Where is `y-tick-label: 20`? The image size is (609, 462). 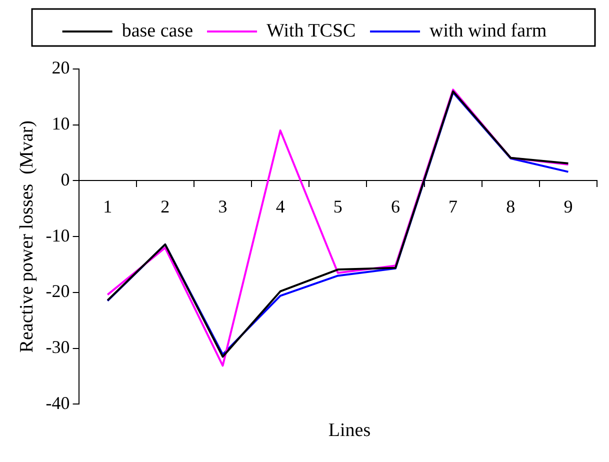
y-tick-label: 20 is located at coordinates (61, 68).